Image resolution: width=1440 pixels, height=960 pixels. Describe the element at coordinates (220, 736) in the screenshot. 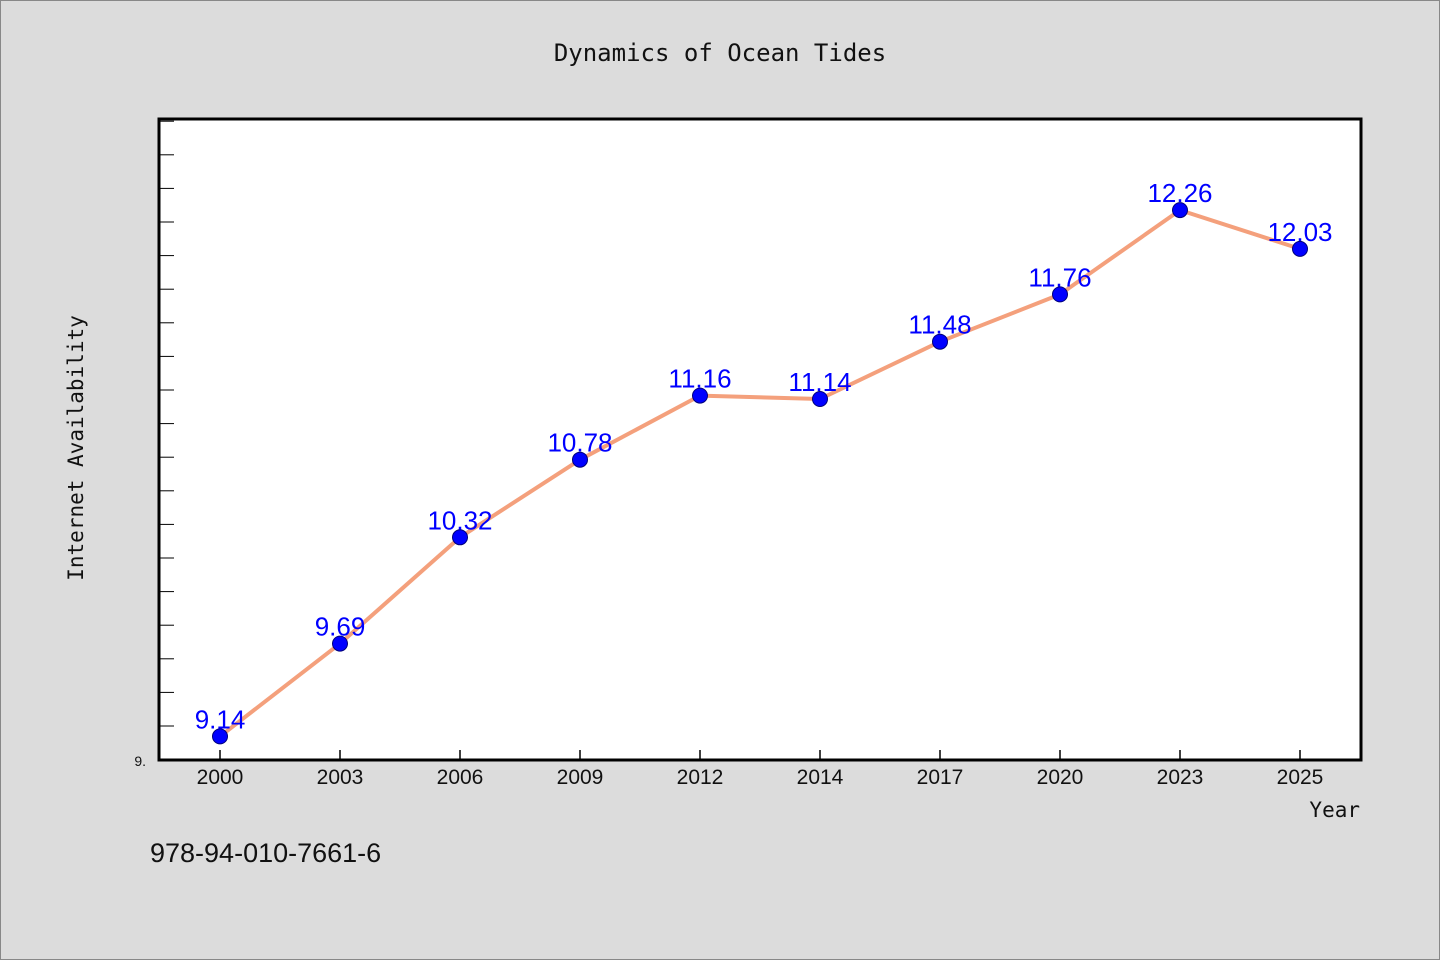

I see `data-point-2000` at that location.